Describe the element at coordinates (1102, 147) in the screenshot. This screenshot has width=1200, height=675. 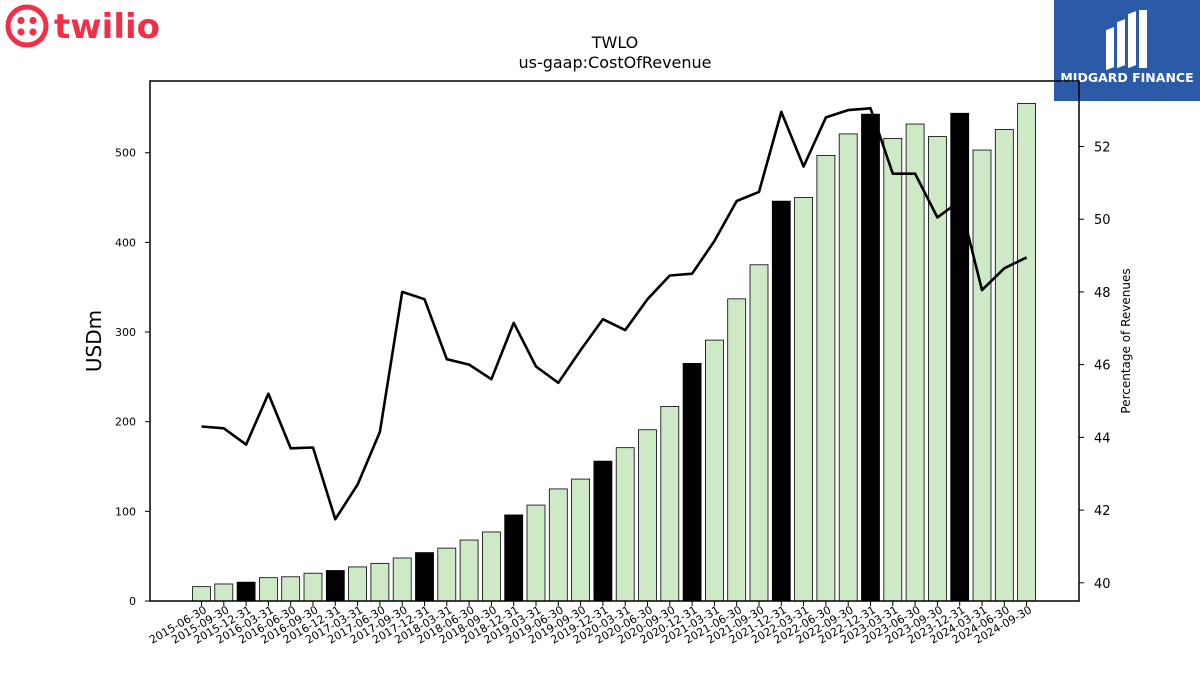
I see `y2-tick-label: 52` at that location.